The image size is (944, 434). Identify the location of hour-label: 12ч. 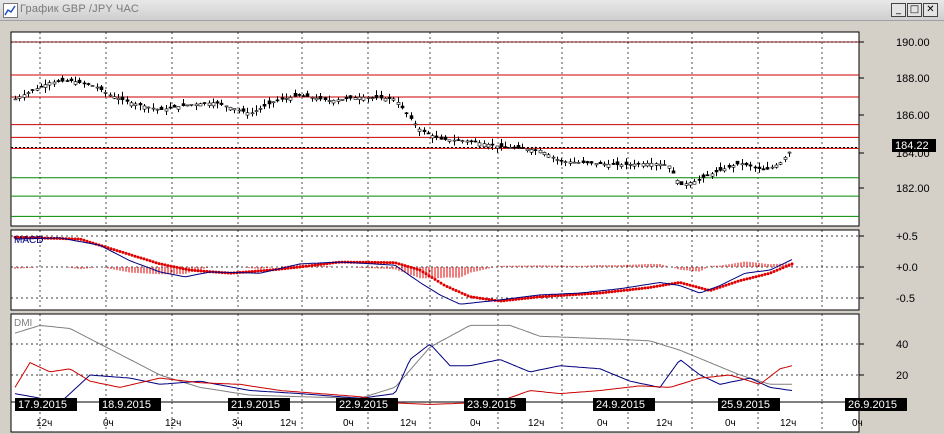
(408, 423).